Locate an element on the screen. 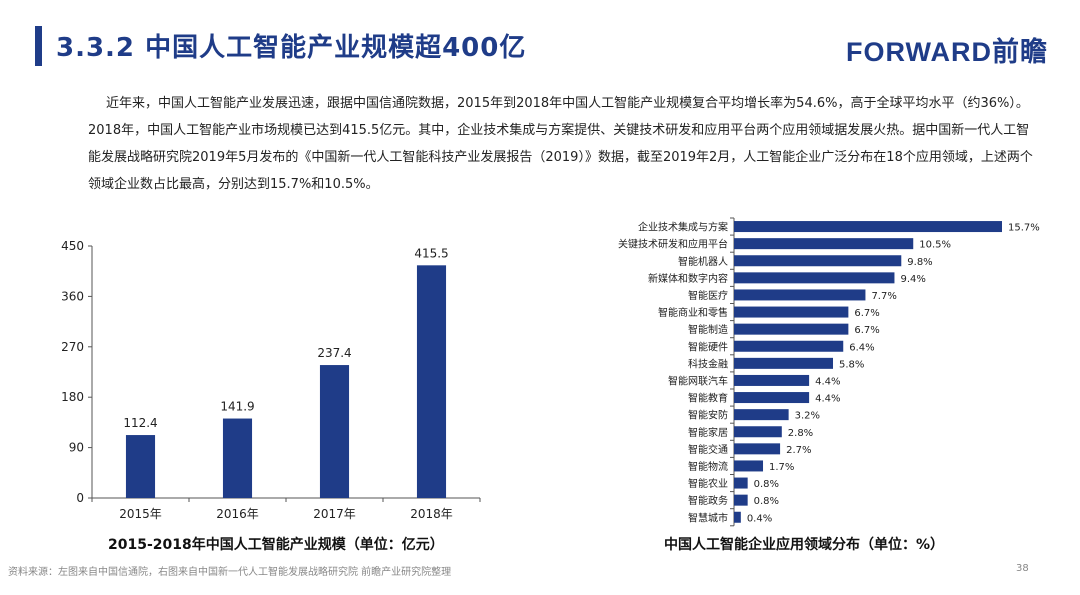 The height and width of the screenshot is (595, 1080). category-label: 智能教育 is located at coordinates (708, 398).